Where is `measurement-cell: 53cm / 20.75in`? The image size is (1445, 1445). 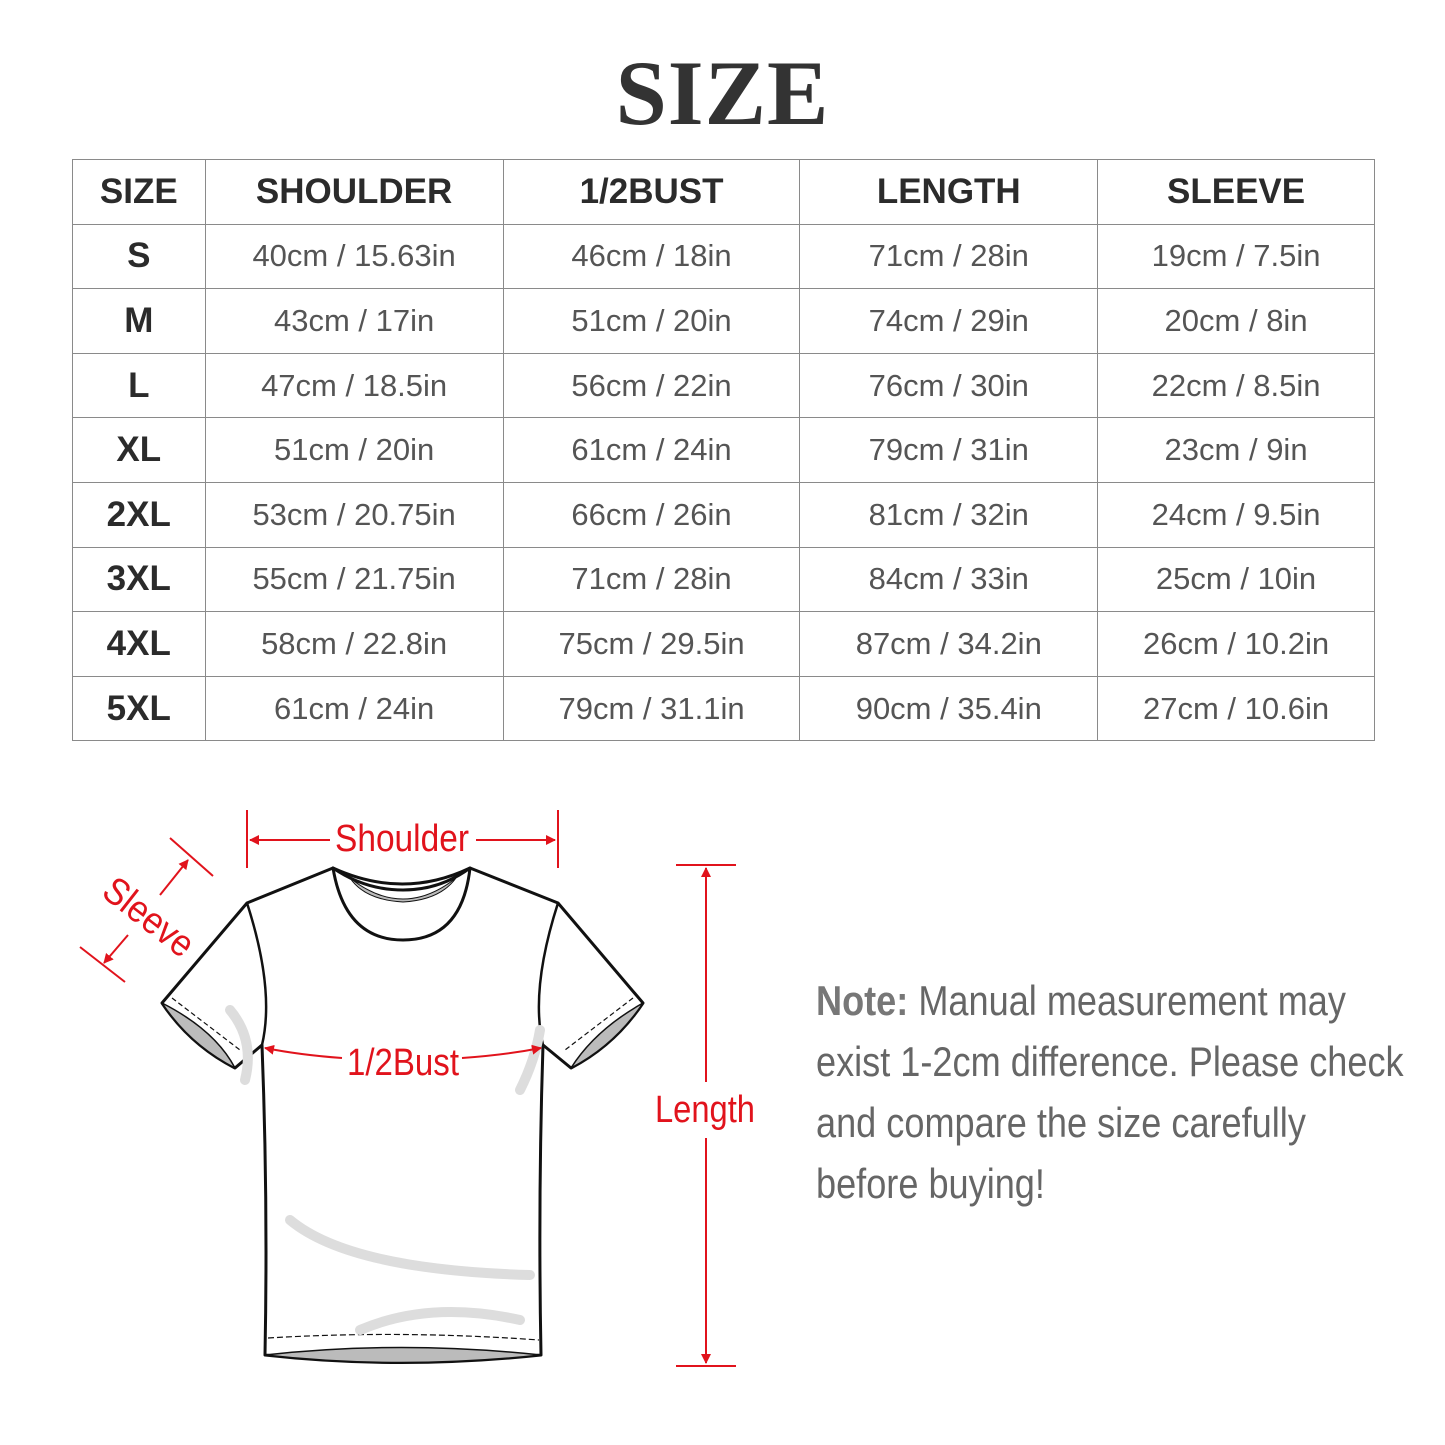 measurement-cell: 53cm / 20.75in is located at coordinates (354, 514).